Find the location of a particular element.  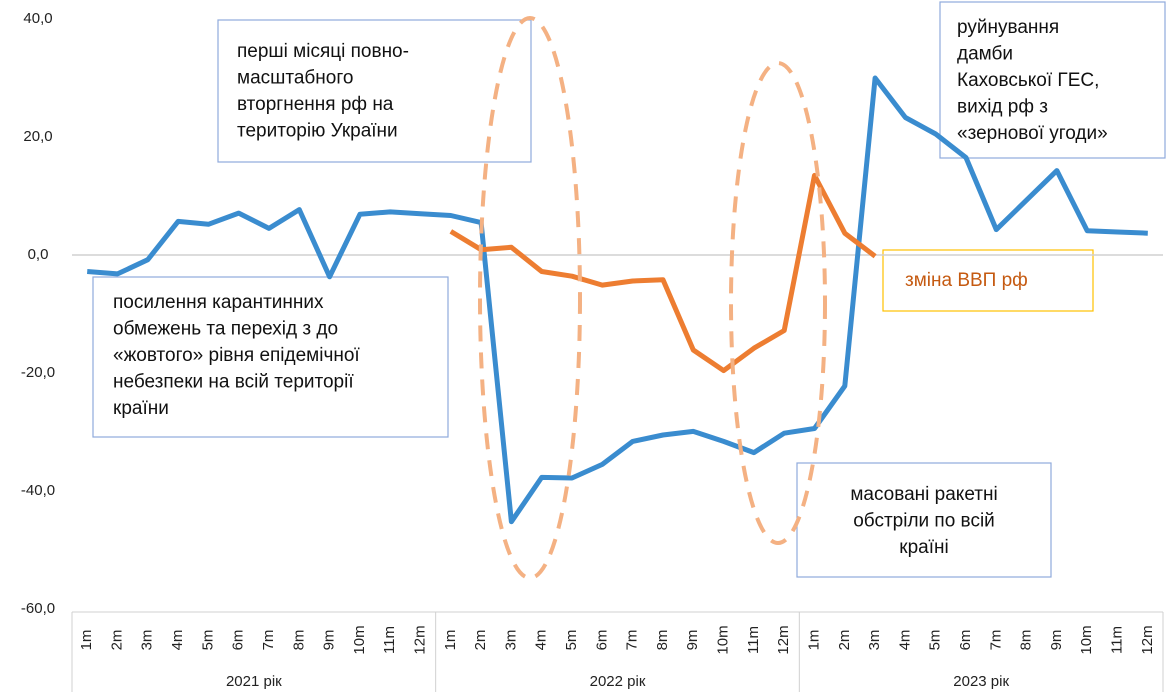

annotation-text: країні is located at coordinates (923, 547).